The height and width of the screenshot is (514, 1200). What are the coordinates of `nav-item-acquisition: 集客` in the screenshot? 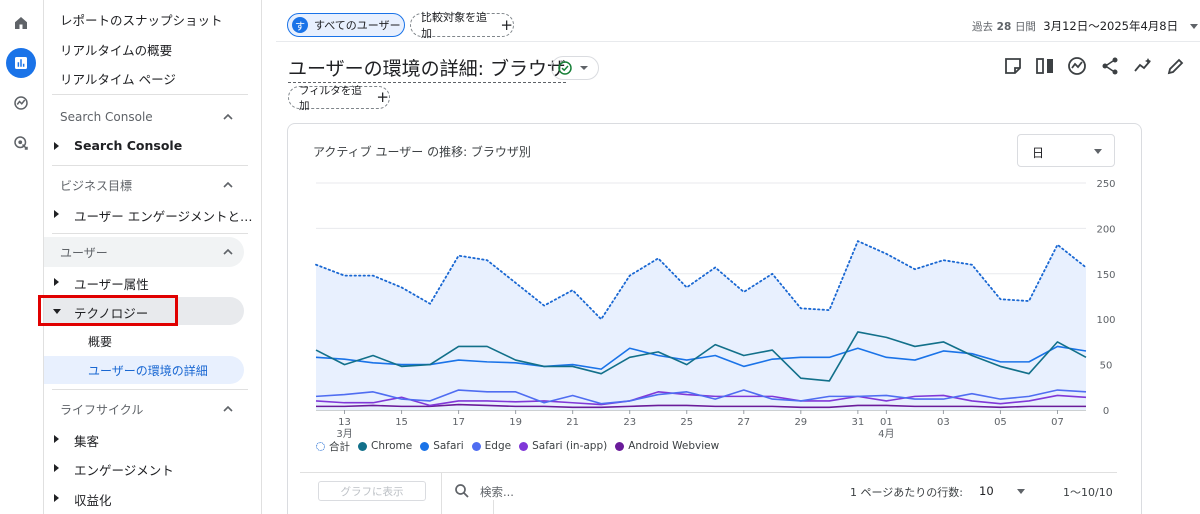 It's located at (144, 439).